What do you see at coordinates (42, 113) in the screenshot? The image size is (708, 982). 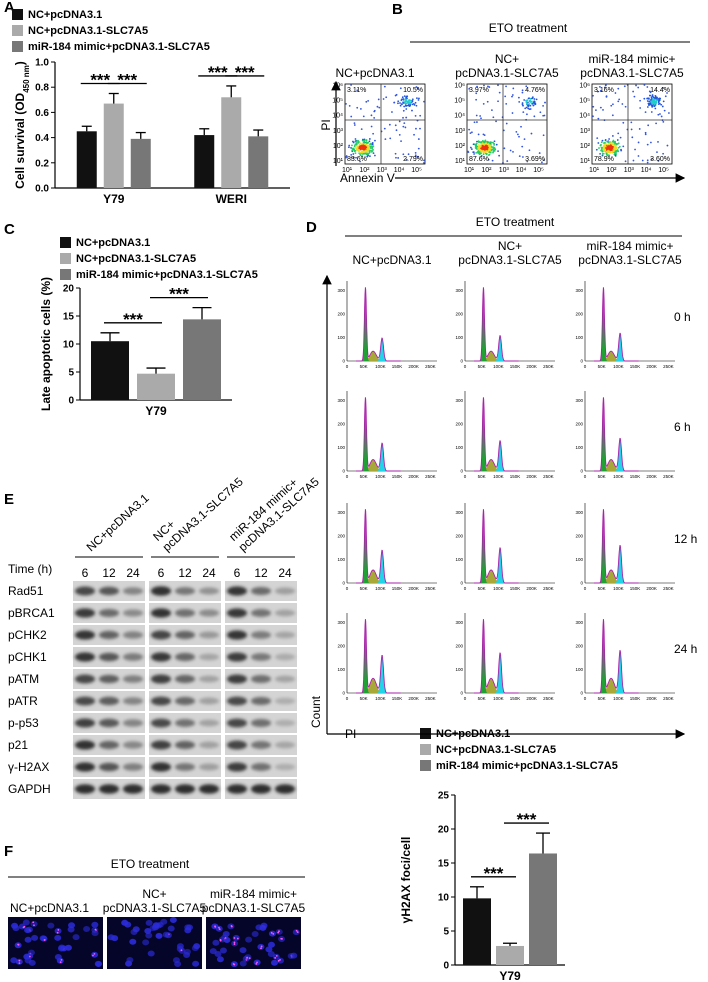 I see `y-tick-label: 0.6` at bounding box center [42, 113].